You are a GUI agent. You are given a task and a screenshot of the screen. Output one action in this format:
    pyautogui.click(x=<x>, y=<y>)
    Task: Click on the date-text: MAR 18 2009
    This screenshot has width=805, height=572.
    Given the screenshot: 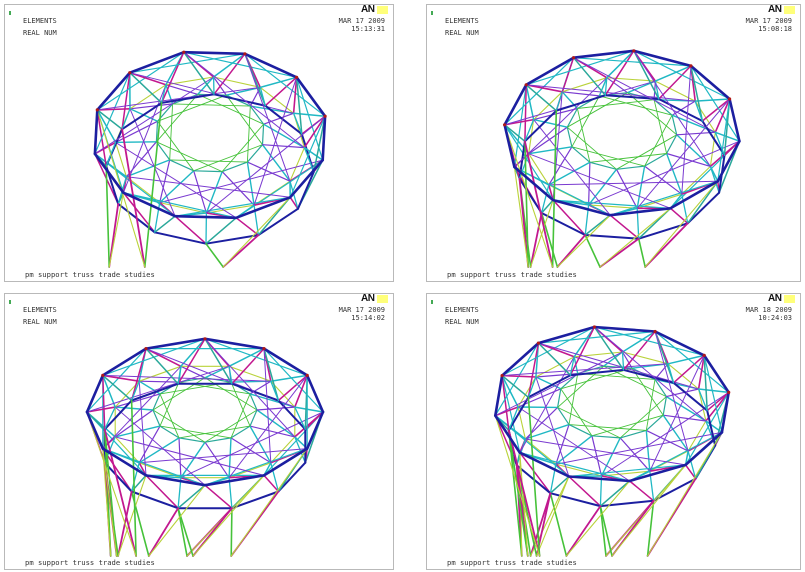 What is the action you would take?
    pyautogui.click(x=768, y=310)
    